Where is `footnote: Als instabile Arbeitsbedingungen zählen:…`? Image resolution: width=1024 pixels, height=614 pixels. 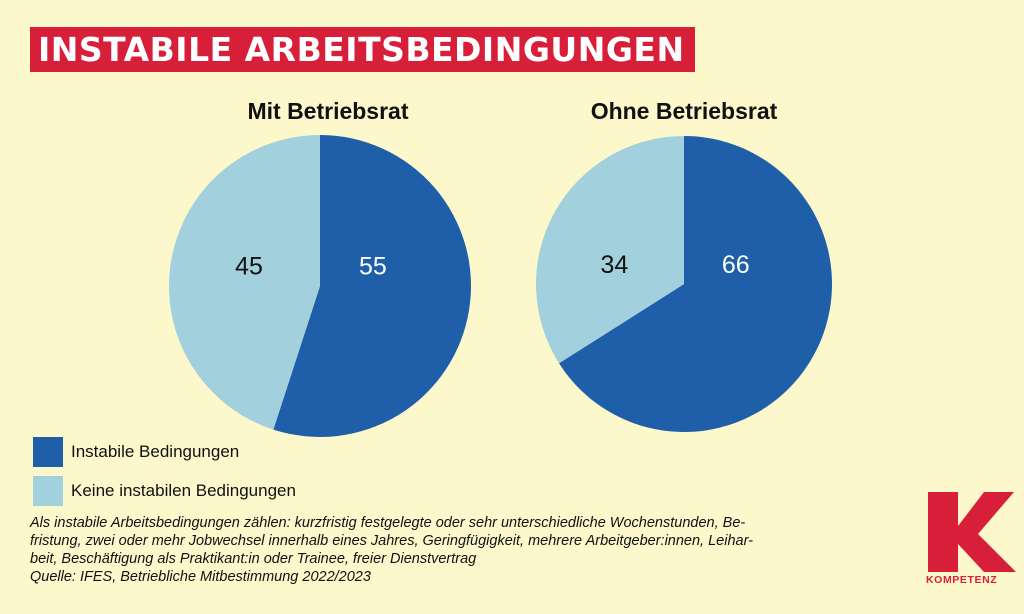
footnote: Als instabile Arbeitsbedingungen zählen:… is located at coordinates (460, 550).